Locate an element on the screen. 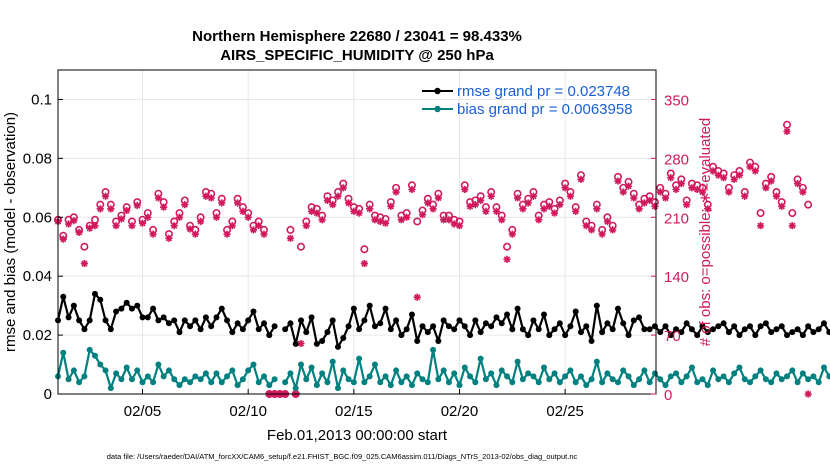 Image resolution: width=830 pixels, height=470 pixels. x-tick-label: 02/20 is located at coordinates (460, 411).